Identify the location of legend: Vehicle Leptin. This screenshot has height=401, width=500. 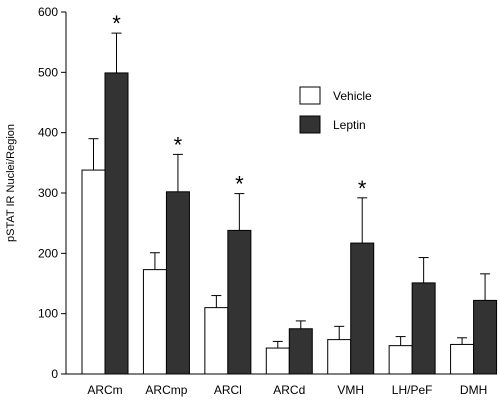
(335, 110).